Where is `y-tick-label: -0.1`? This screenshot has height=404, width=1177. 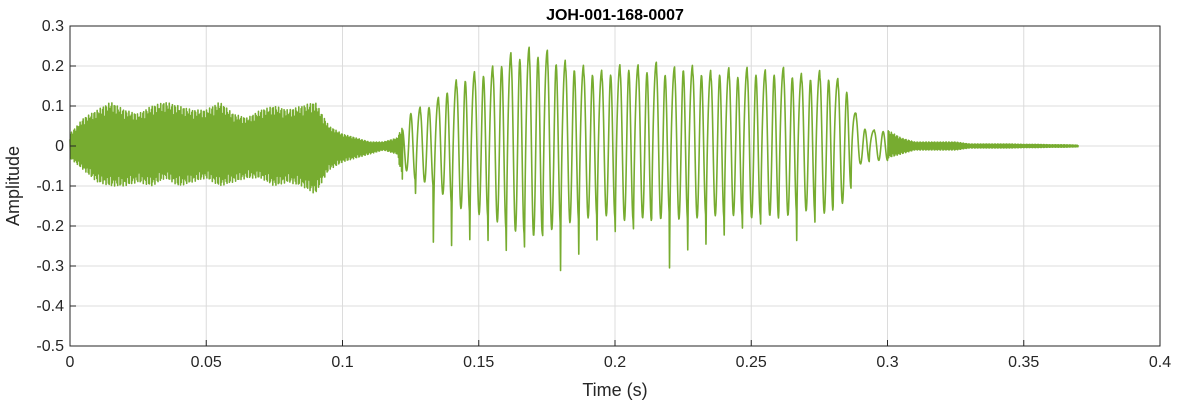
y-tick-label: -0.1 is located at coordinates (50, 186).